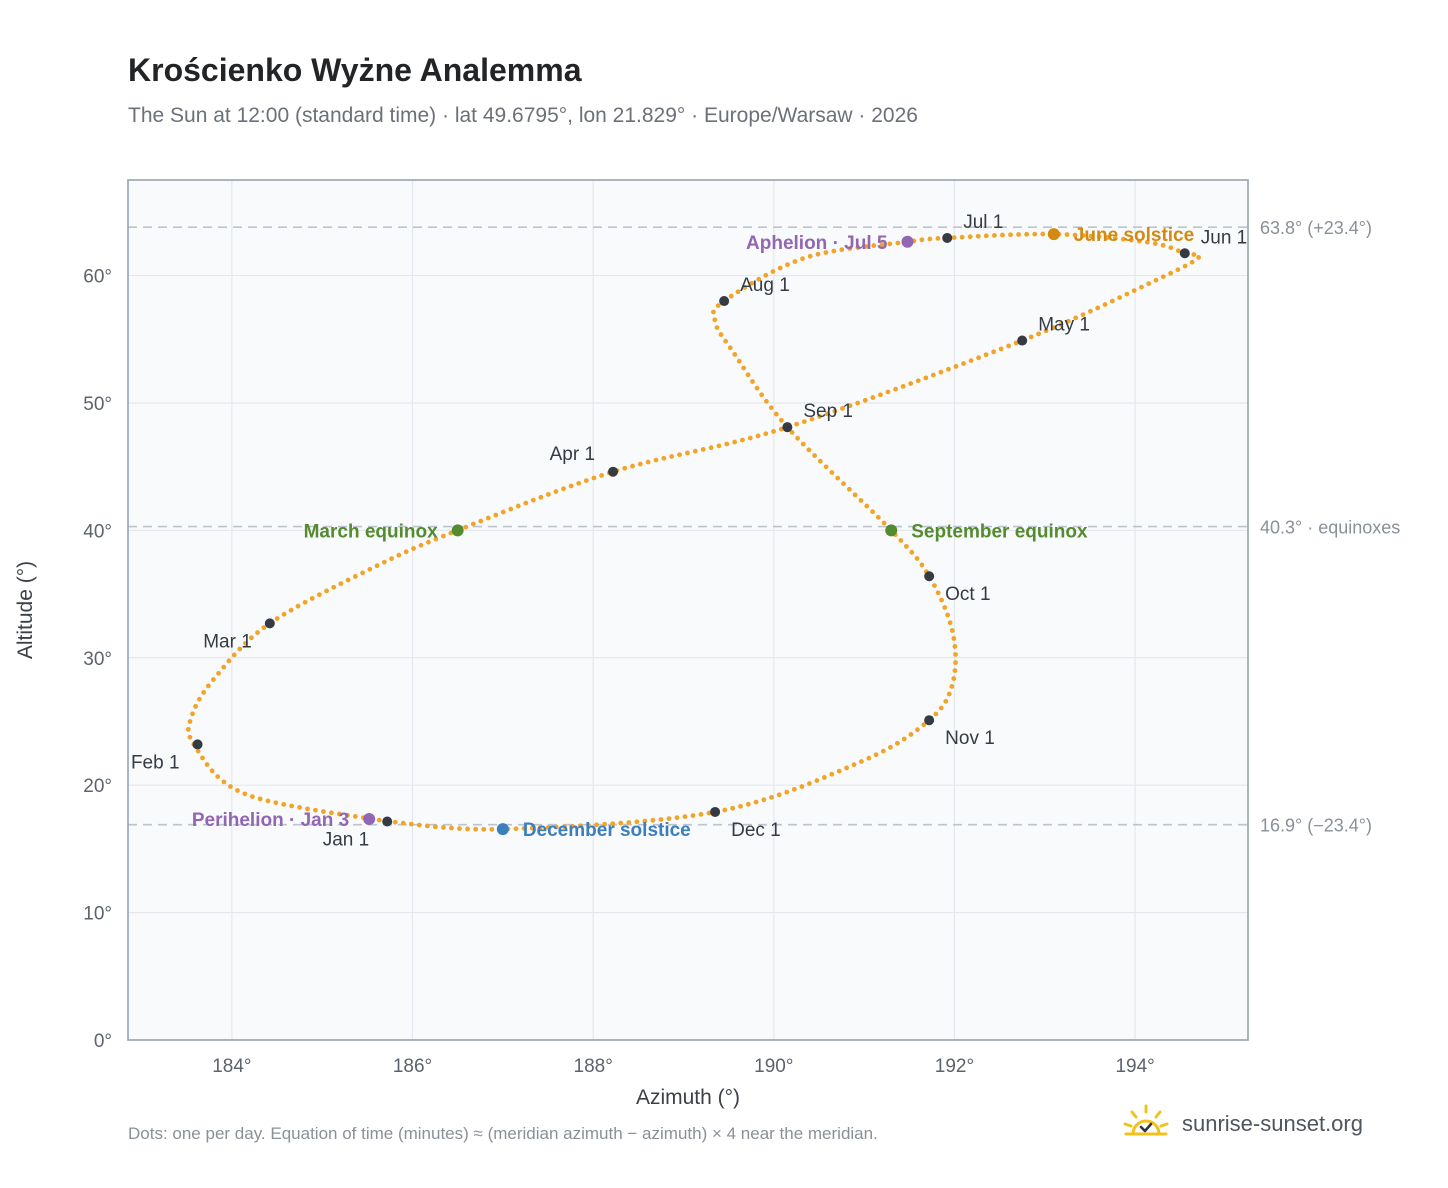 Image resolution: width=1448 pixels, height=1188 pixels. What do you see at coordinates (828, 411) in the screenshot?
I see `month-marker-label: Sep 1` at bounding box center [828, 411].